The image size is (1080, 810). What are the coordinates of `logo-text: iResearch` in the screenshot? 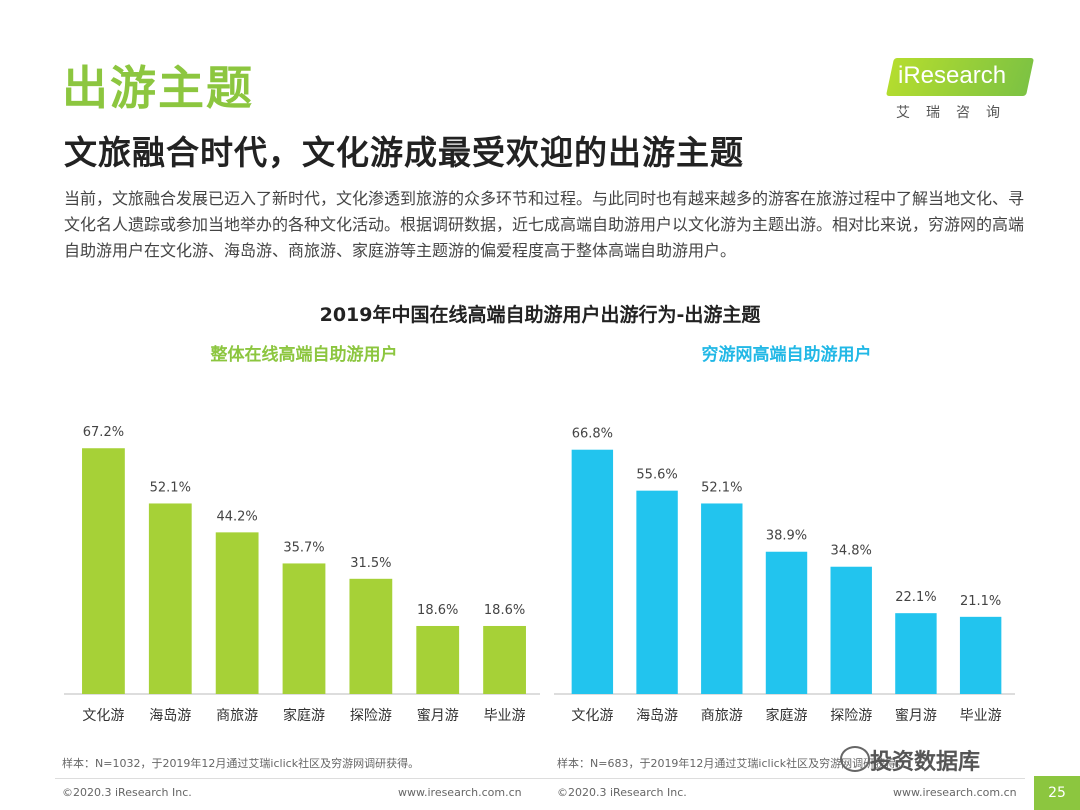 It's located at (952, 75).